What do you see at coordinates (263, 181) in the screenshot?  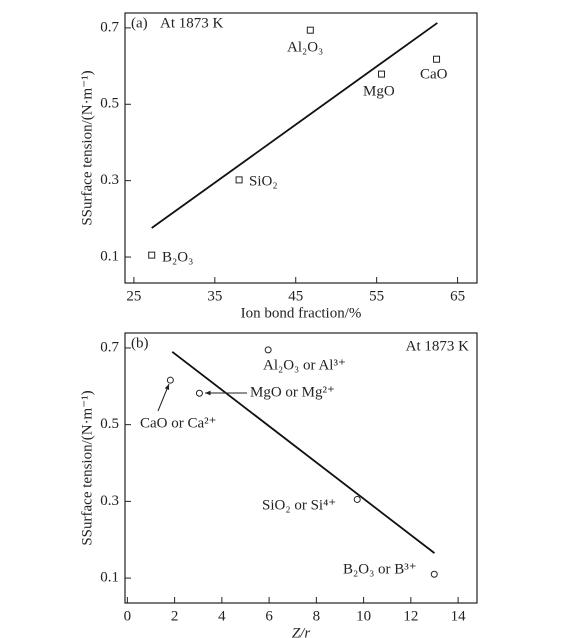 I see `point-label: SiO₂` at bounding box center [263, 181].